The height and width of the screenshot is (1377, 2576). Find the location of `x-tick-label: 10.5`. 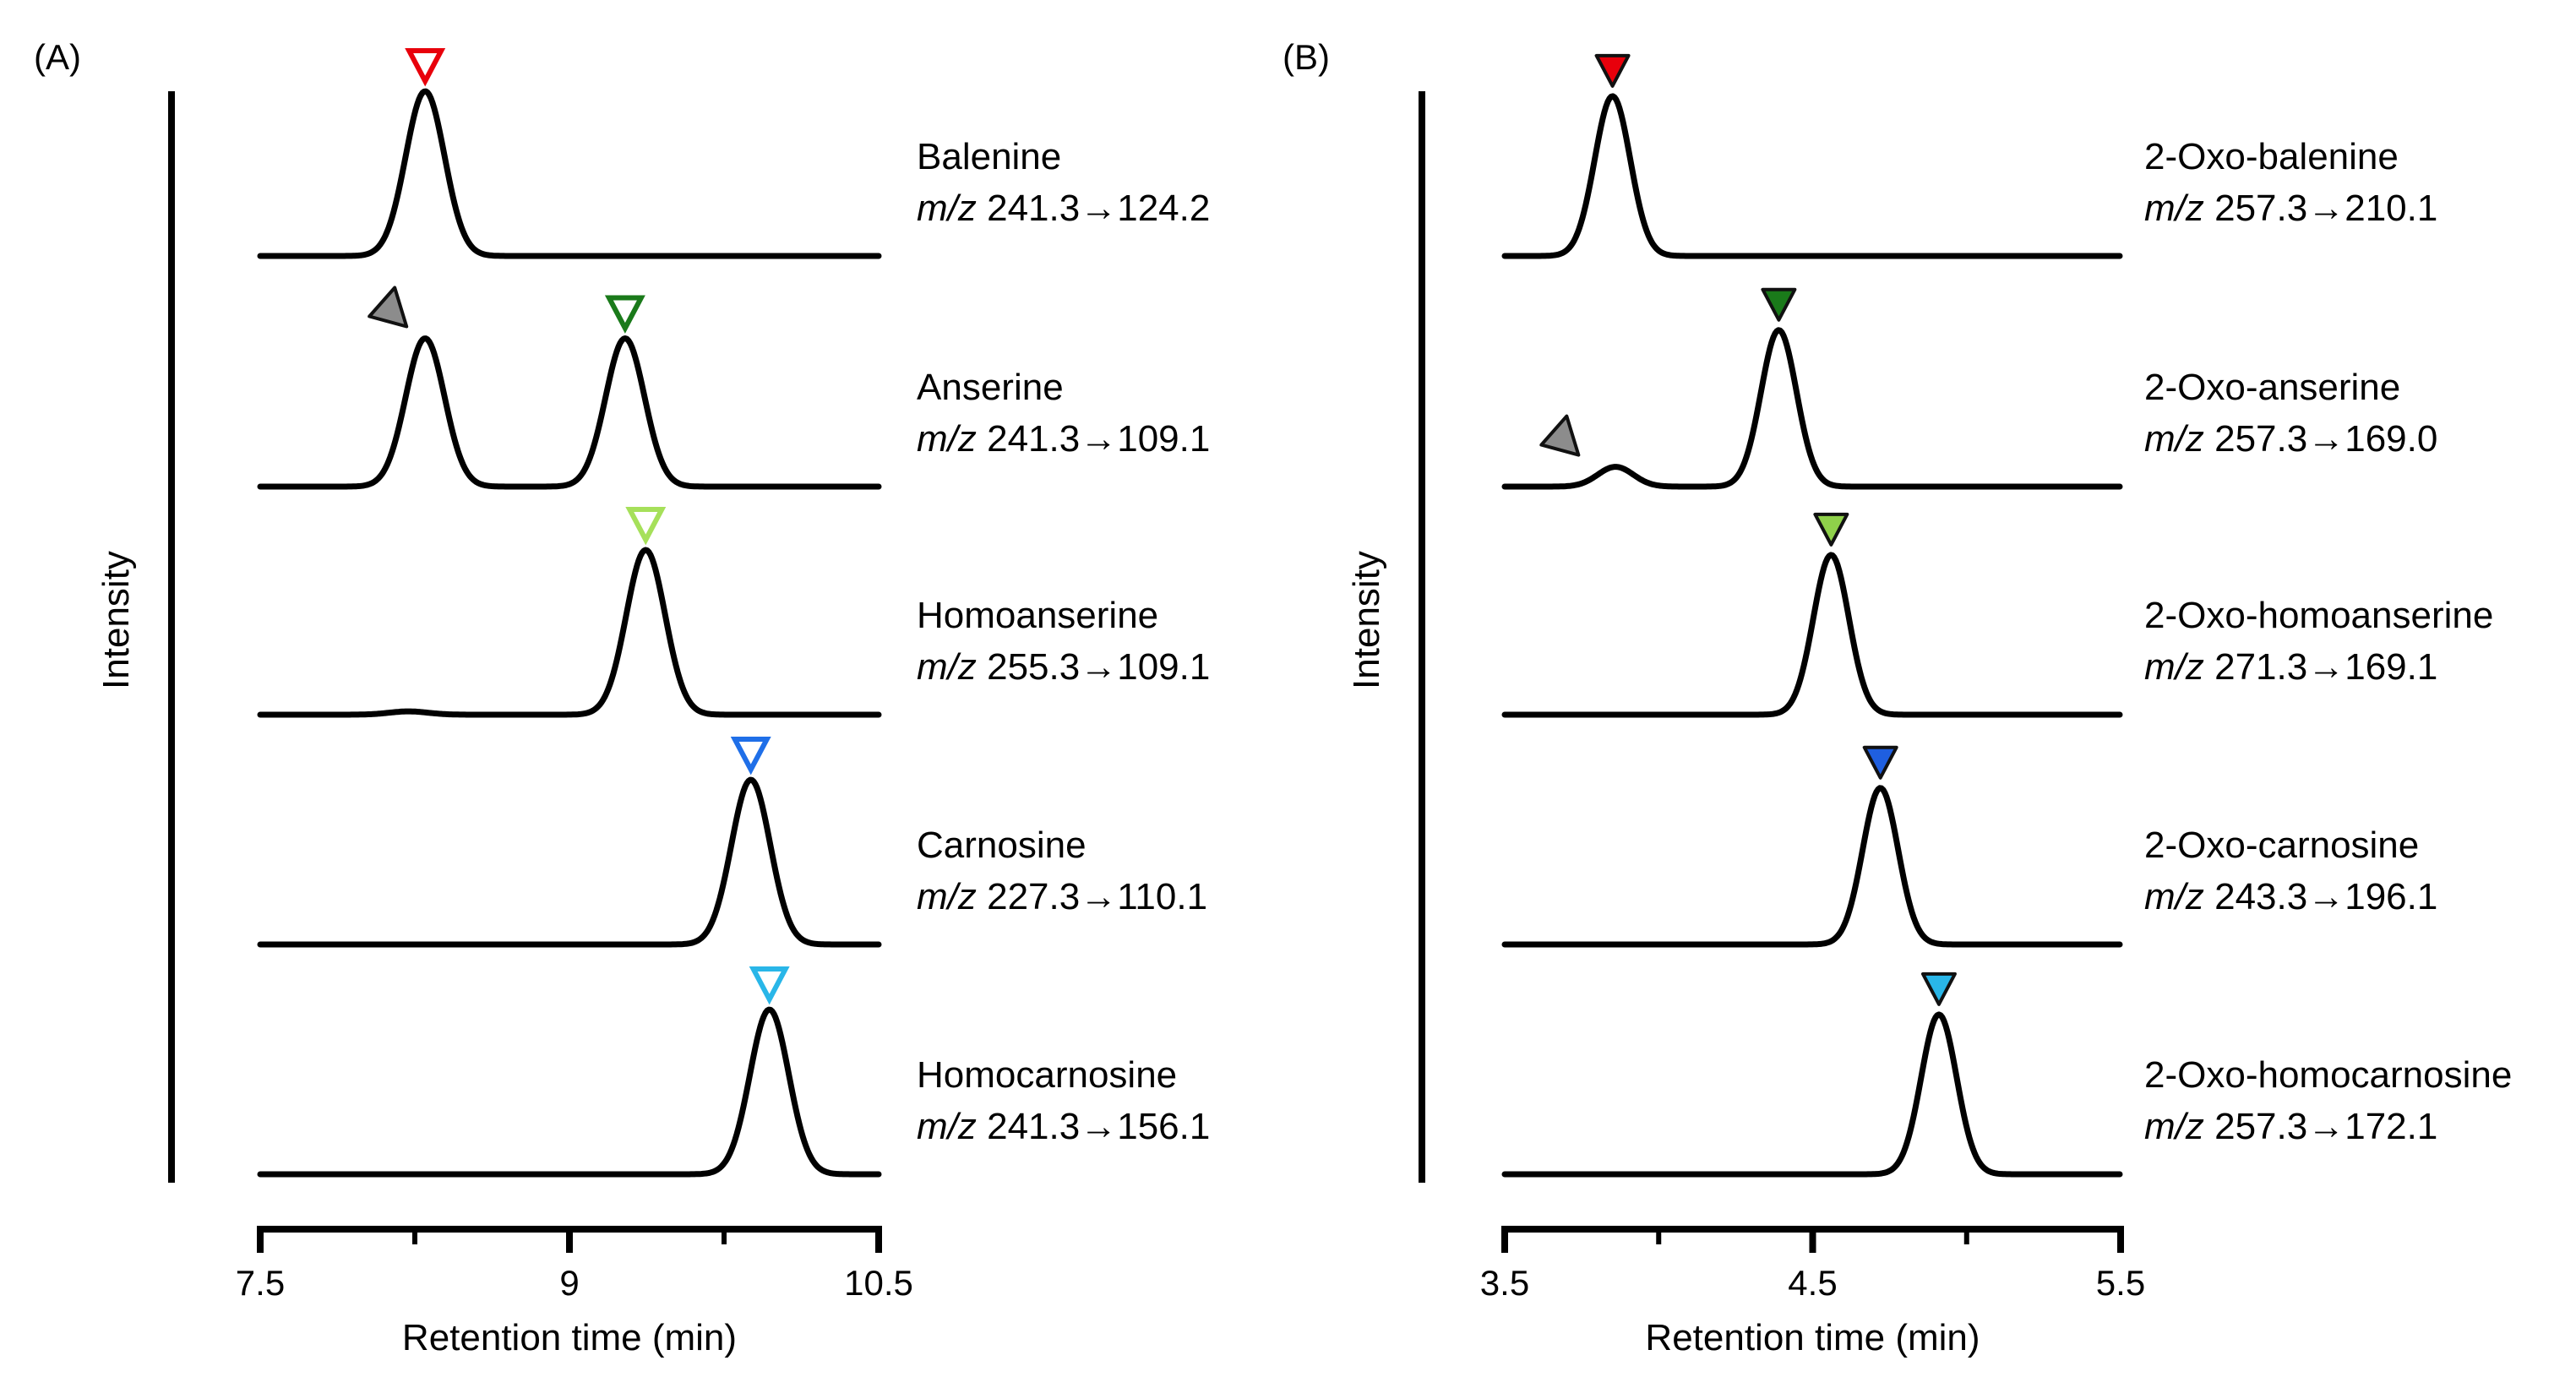

x-tick-label: 10.5 is located at coordinates (878, 1283).